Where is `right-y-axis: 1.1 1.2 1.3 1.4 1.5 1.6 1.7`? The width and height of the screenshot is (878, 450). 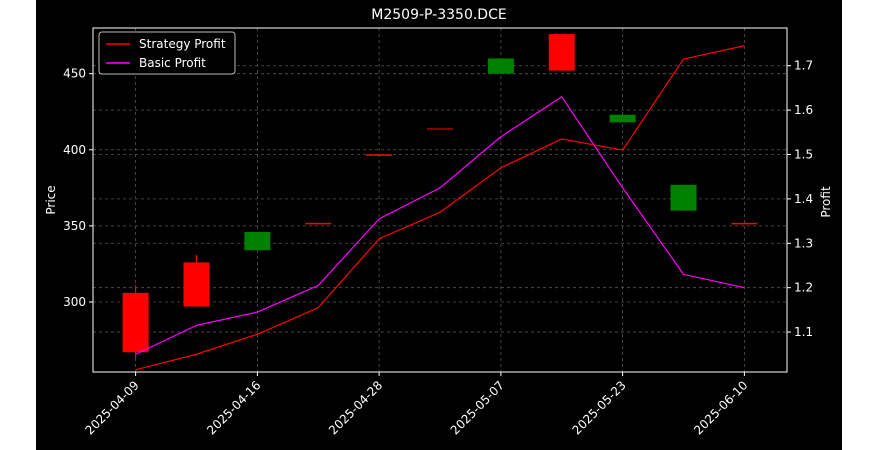
right-y-axis: 1.1 1.2 1.3 1.4 1.5 1.6 1.7 is located at coordinates (800, 199).